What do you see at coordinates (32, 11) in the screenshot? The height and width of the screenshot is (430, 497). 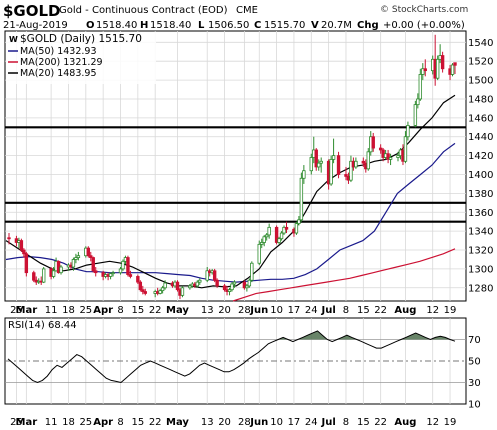 I see `ticker-symbol: $GOLD` at bounding box center [32, 11].